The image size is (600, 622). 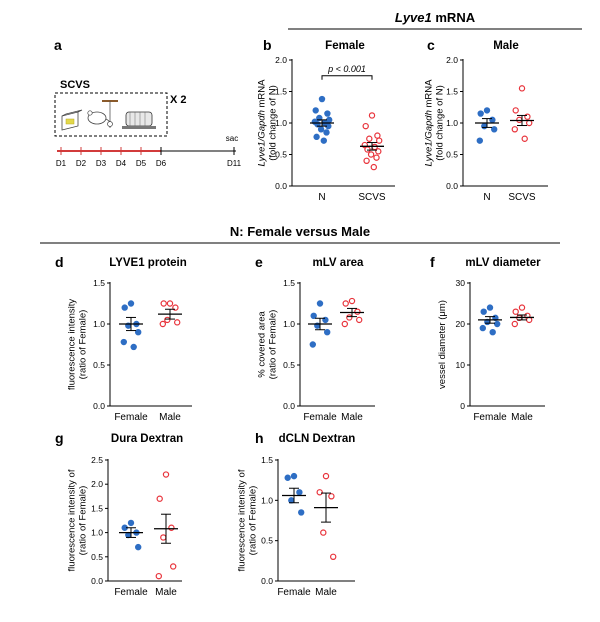 What do you see at coordinates (178, 100) in the screenshot?
I see `repeat-label: X 2` at bounding box center [178, 100].